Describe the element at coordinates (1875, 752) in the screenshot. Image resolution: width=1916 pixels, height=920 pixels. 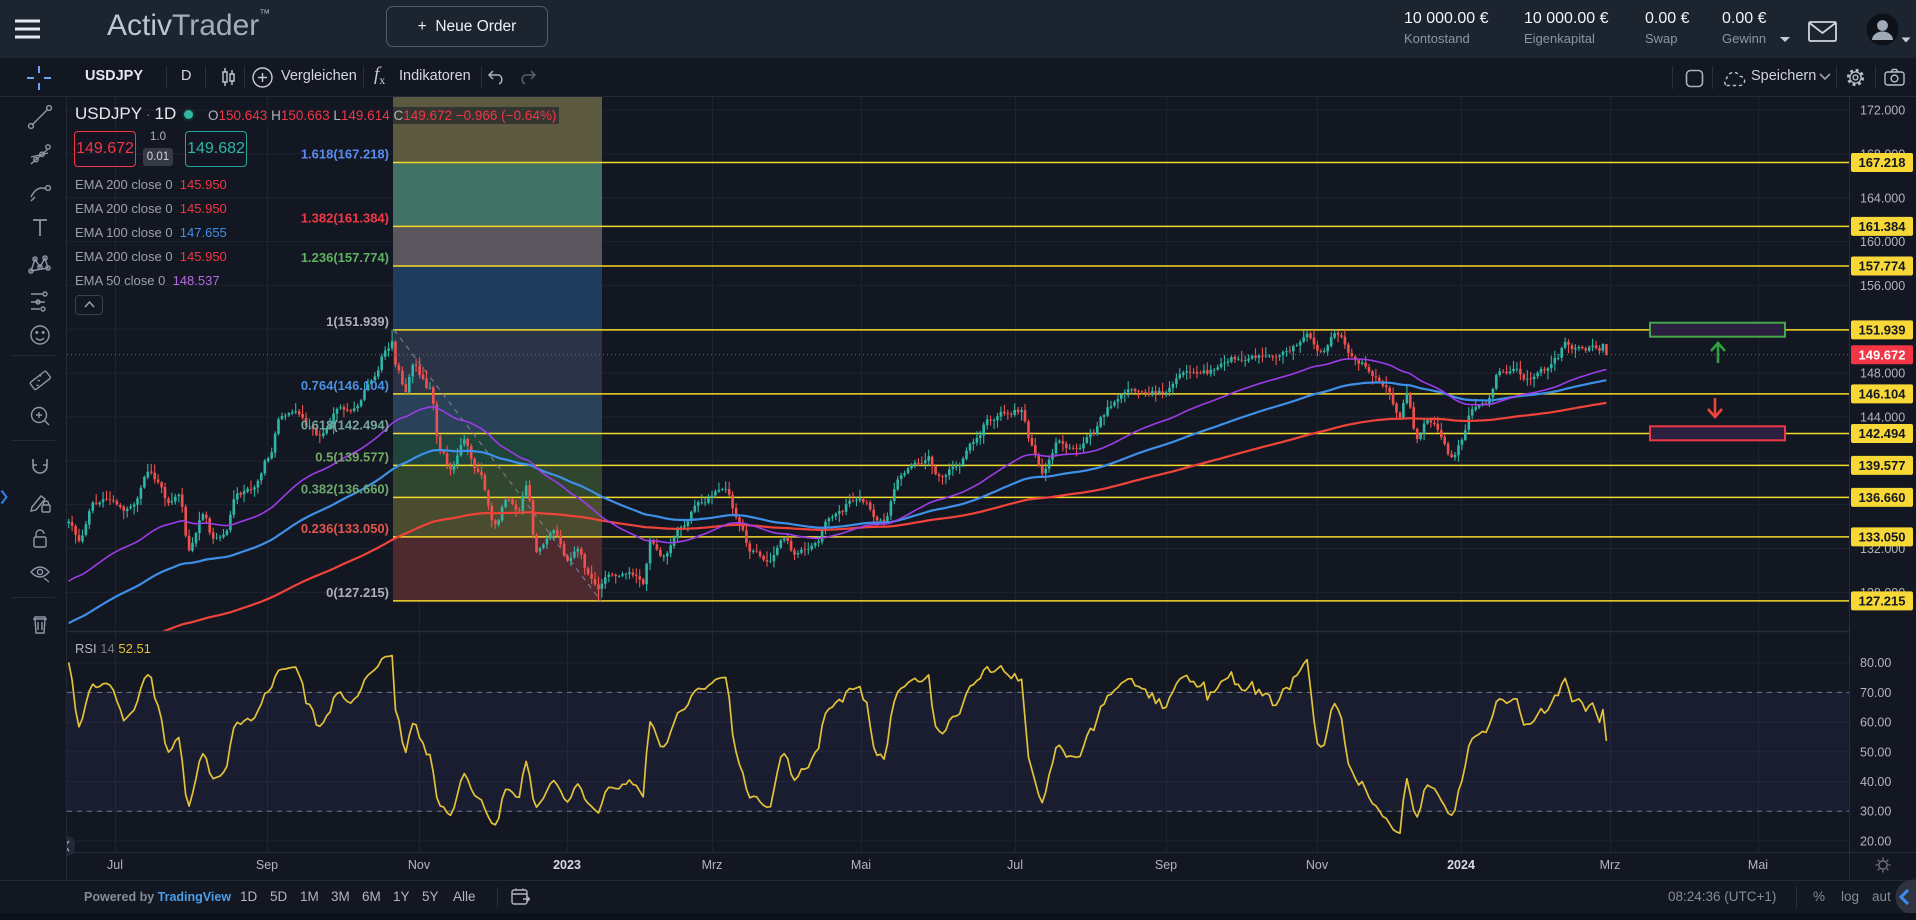
I see `svg-text: 50.00` at that location.